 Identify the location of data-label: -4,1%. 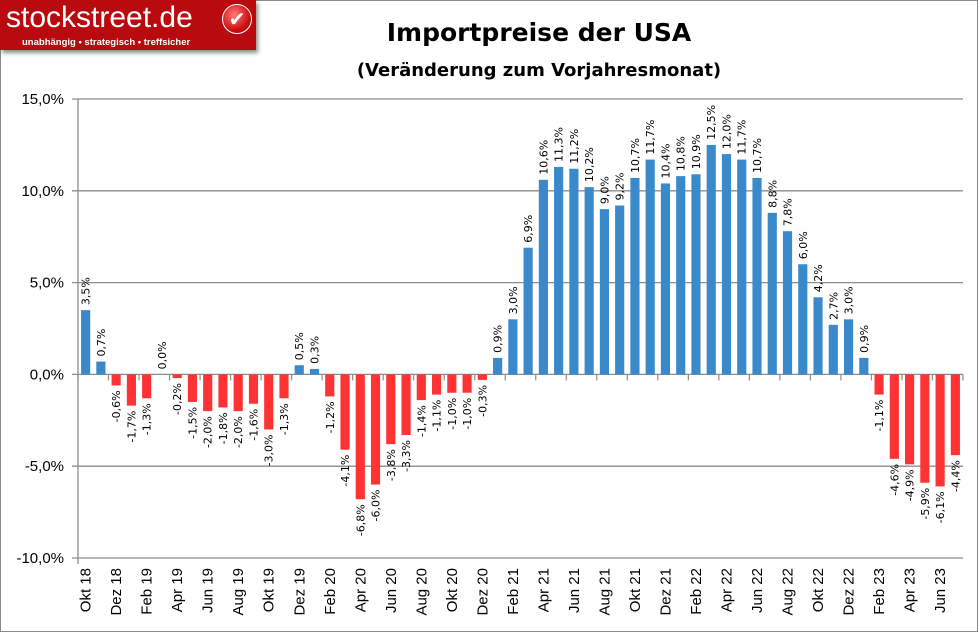
(345, 471).